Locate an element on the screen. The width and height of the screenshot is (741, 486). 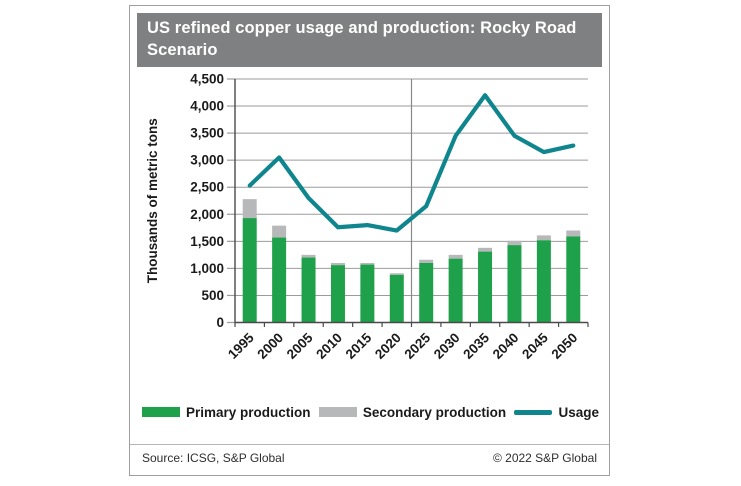
legend-label: Usage is located at coordinates (578, 412).